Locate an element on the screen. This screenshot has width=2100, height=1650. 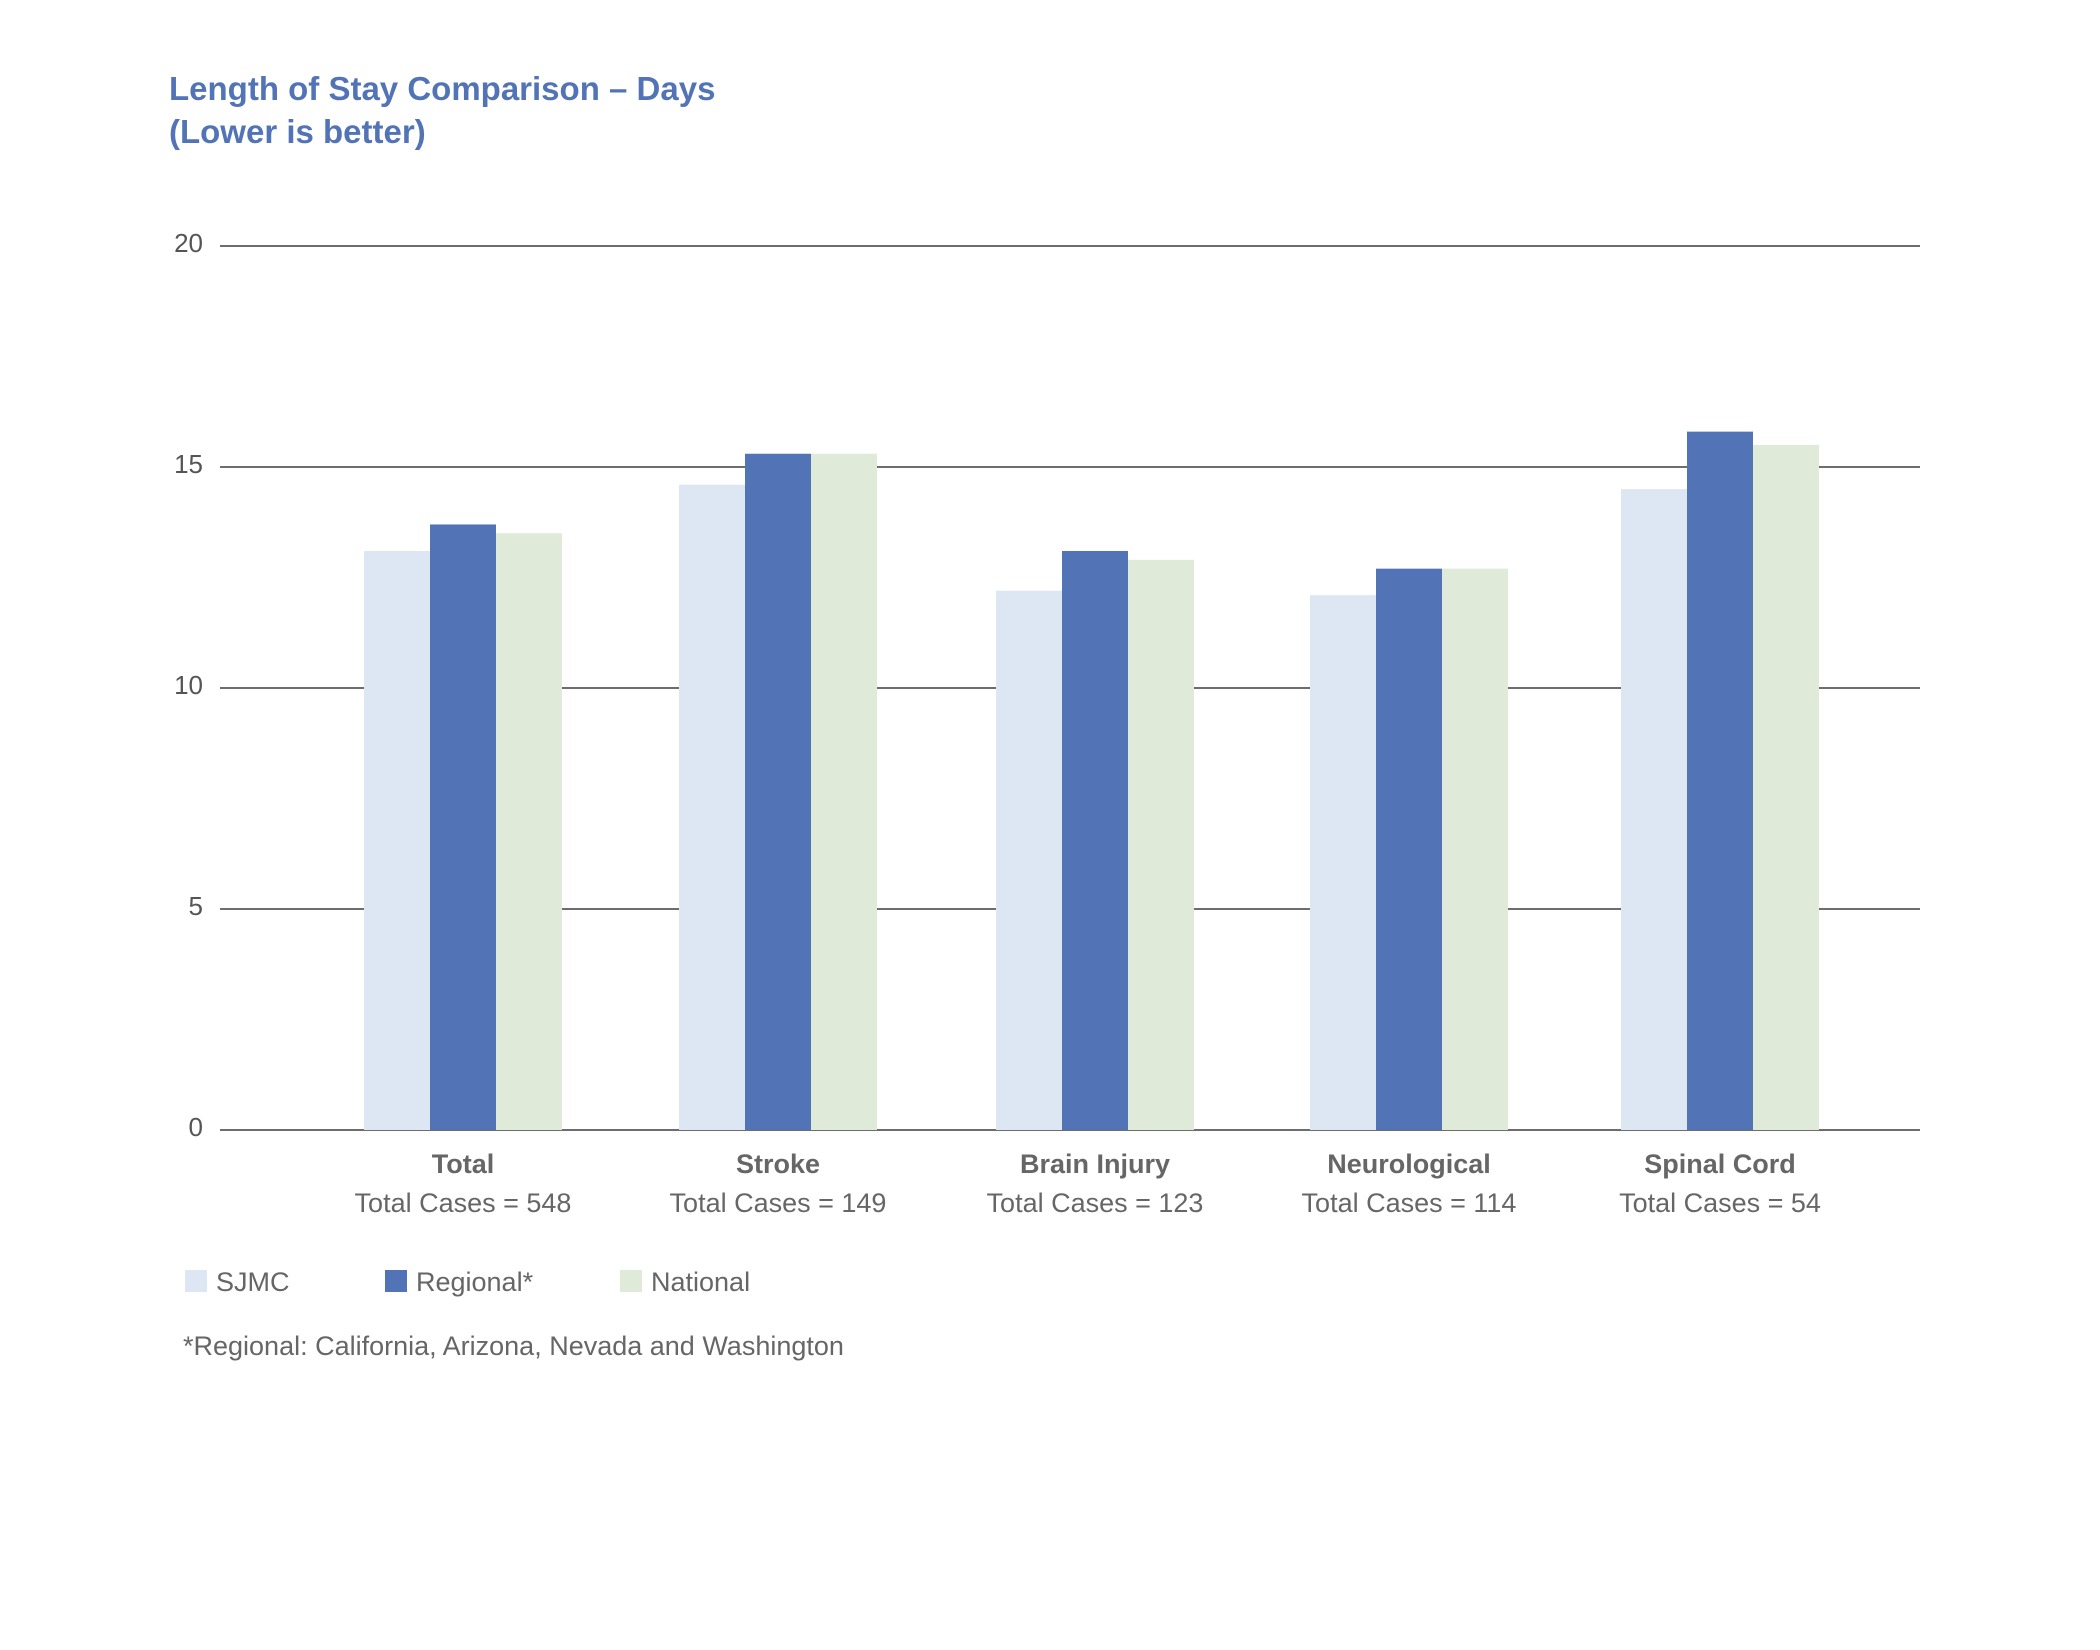
y-tick-label: 5 is located at coordinates (196, 906).